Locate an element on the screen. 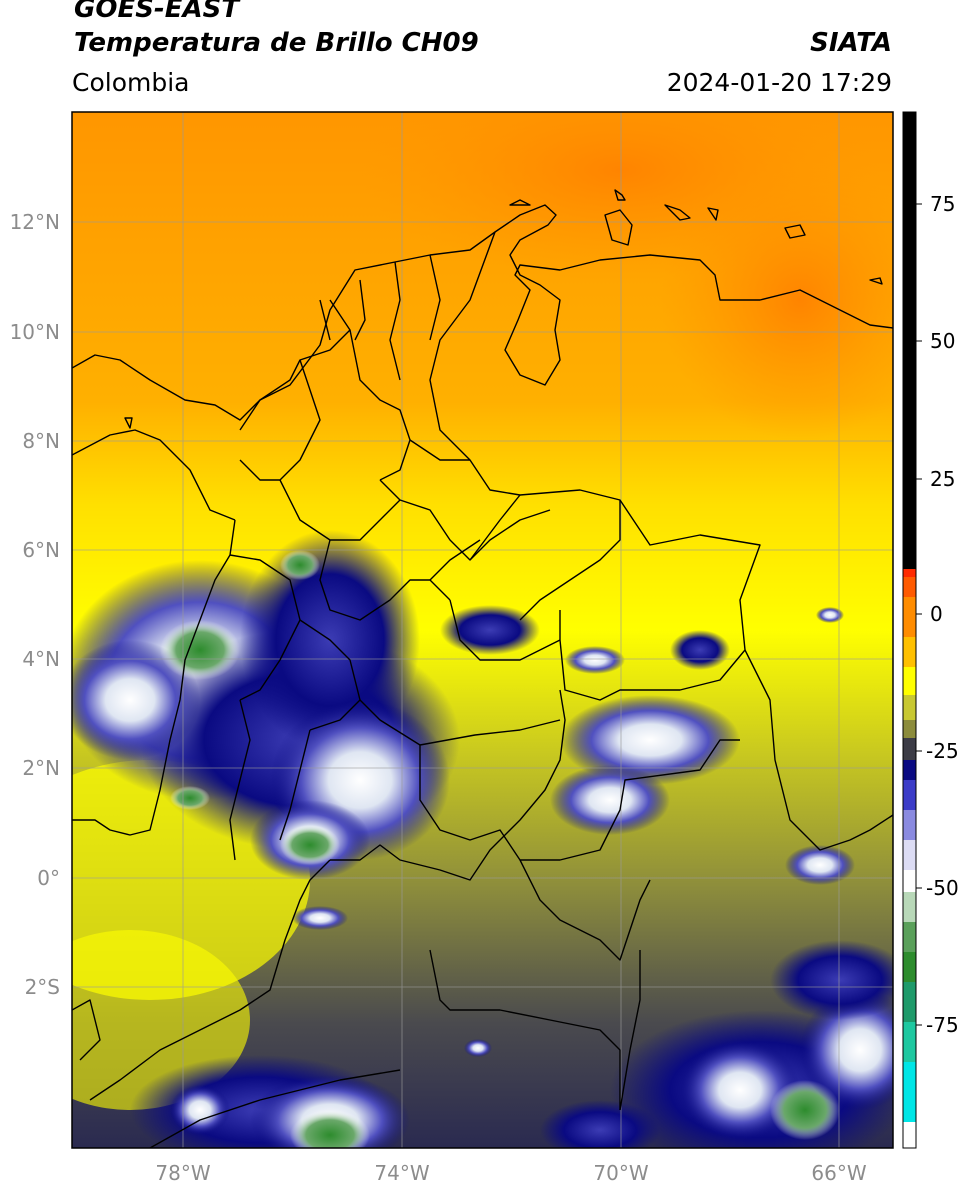  lon-label: 70°W is located at coordinates (620, 1173).